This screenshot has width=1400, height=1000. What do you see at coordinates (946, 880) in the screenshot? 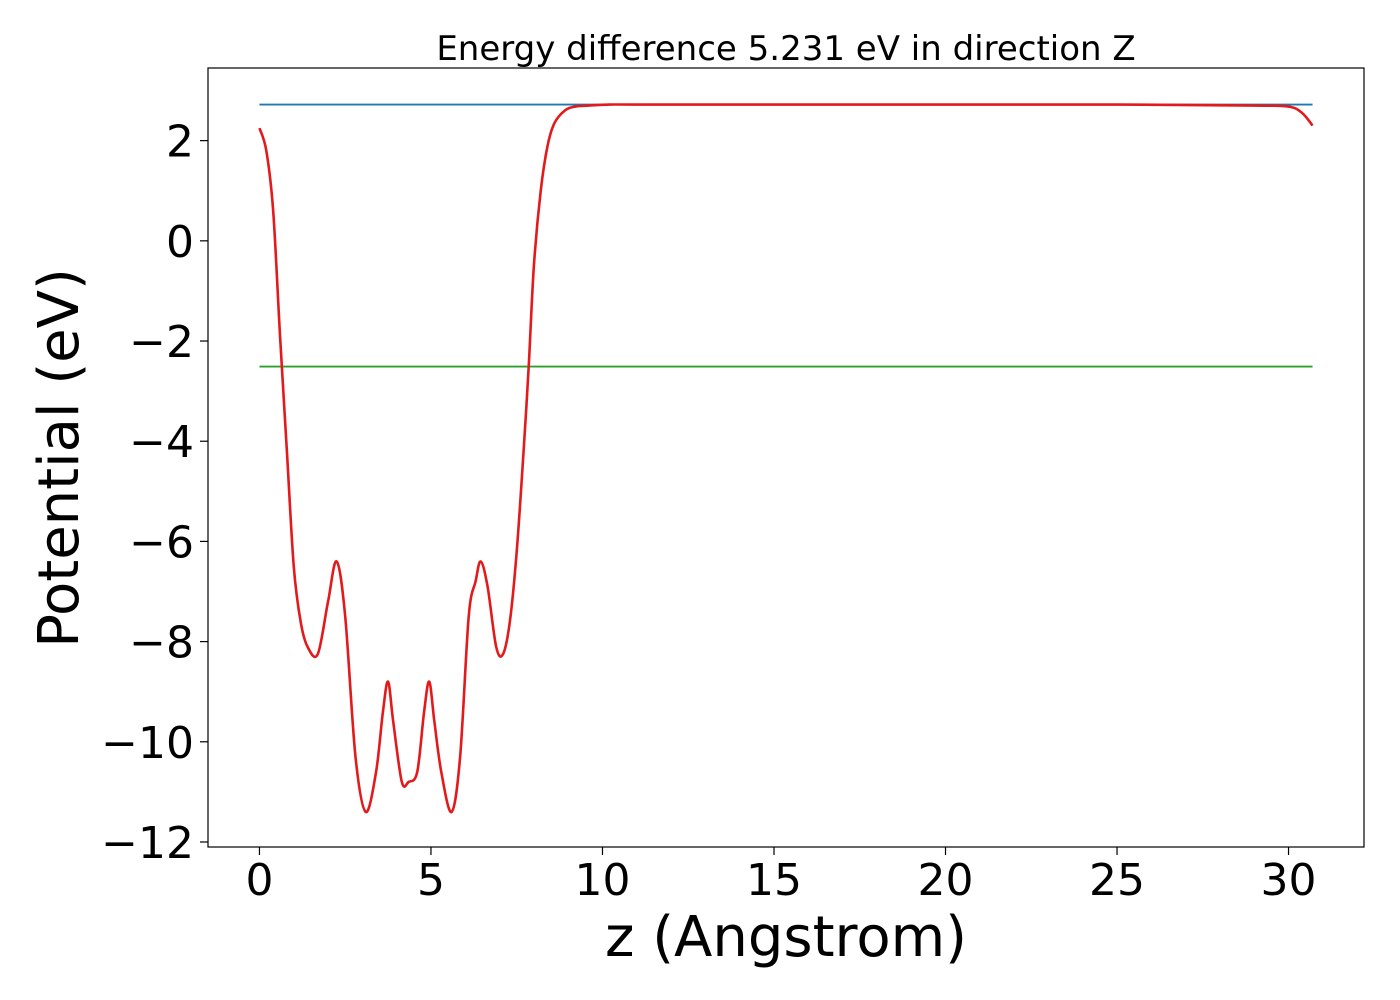
I see `x-tick-label: 20` at bounding box center [946, 880].